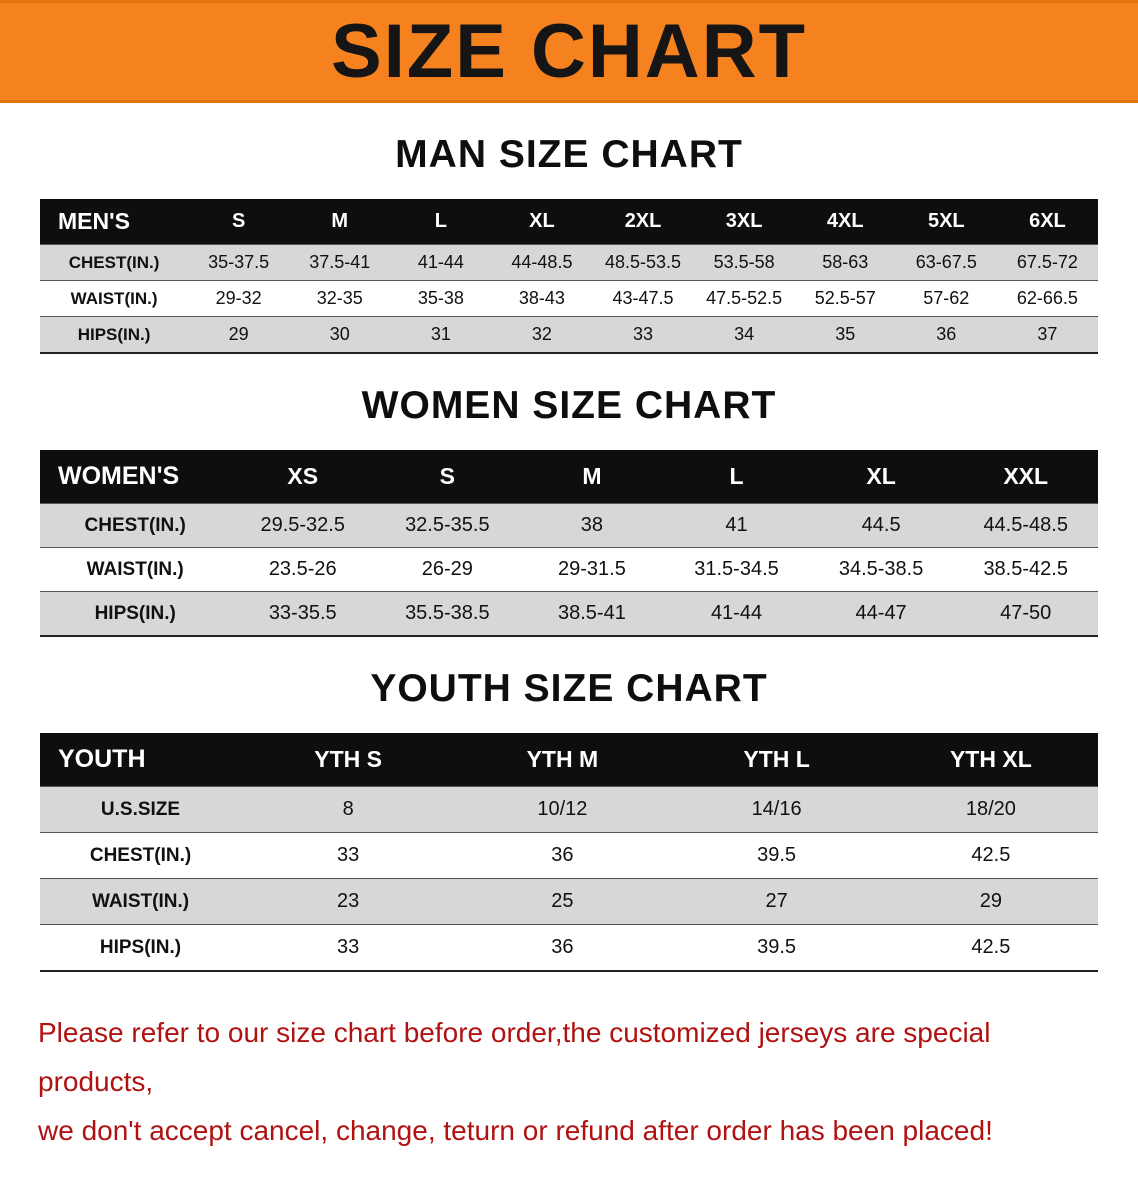  I want to click on measurement-cell: 44.5-48.5, so click(1025, 525).